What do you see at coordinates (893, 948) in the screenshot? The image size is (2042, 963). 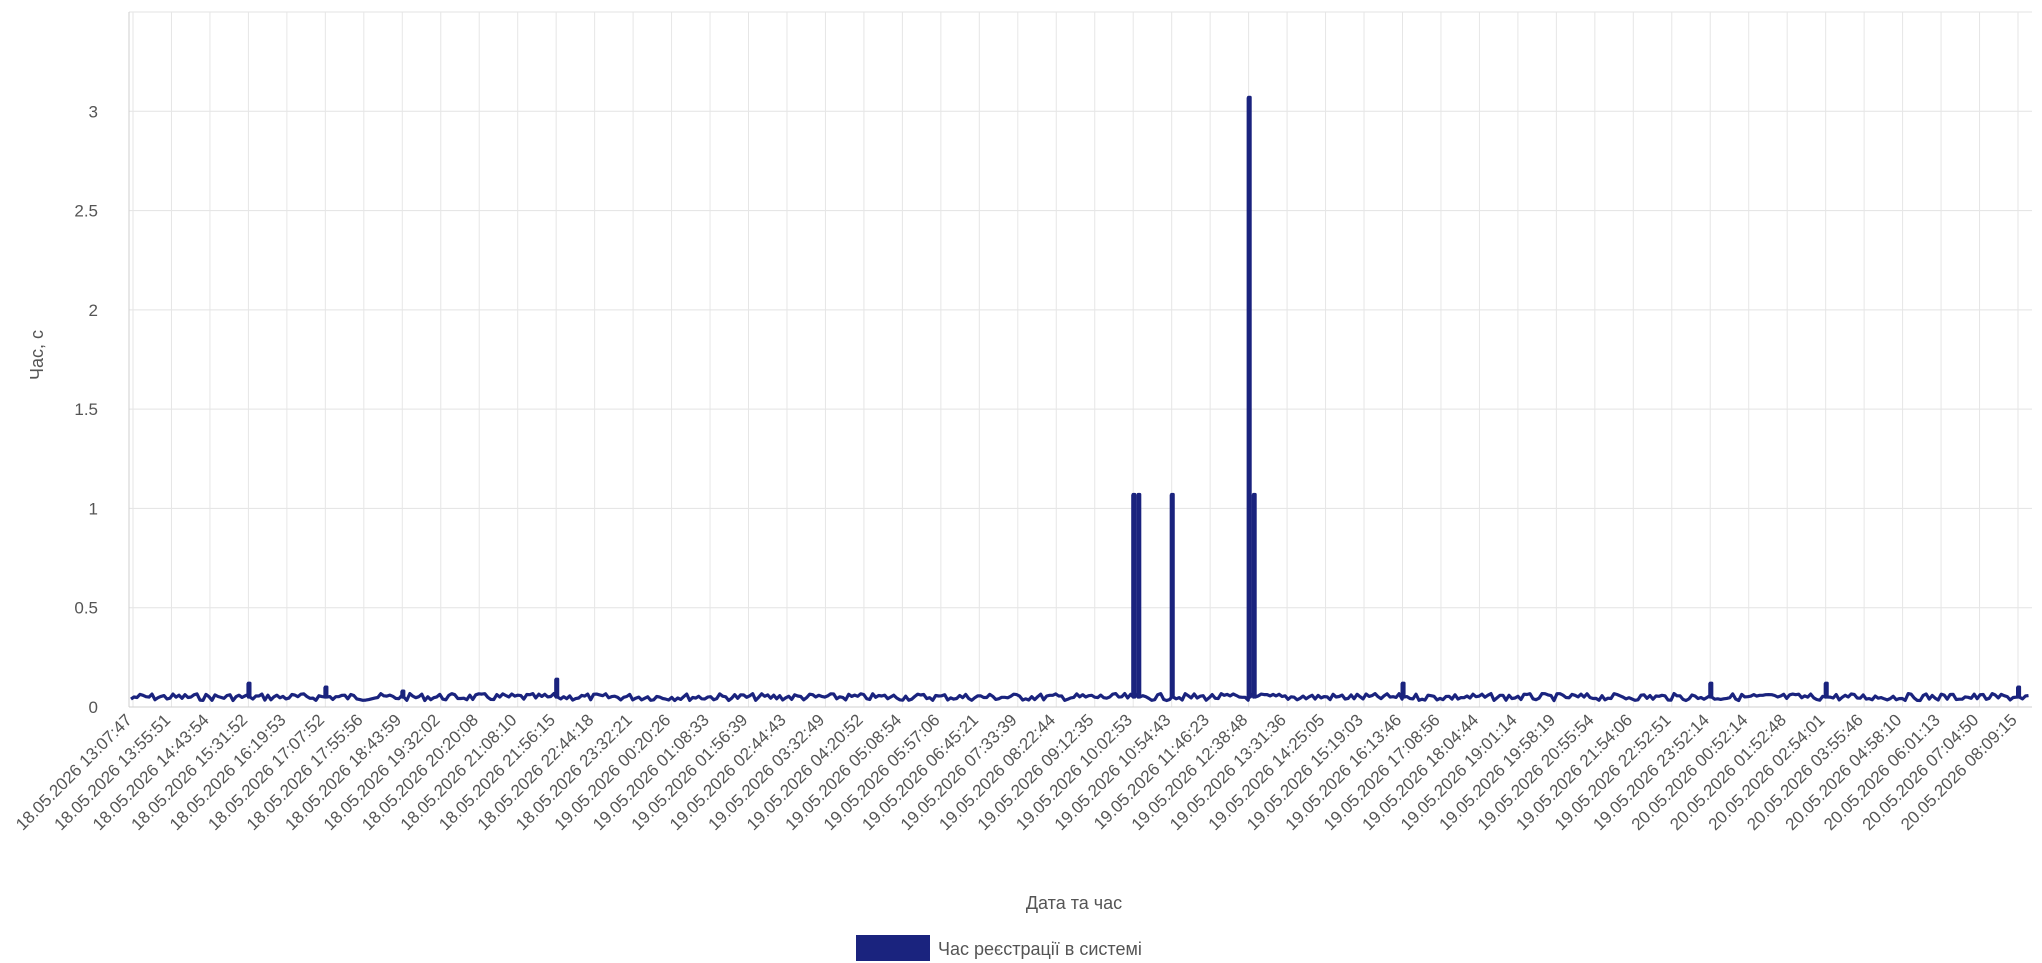 I see `legend-swatch` at bounding box center [893, 948].